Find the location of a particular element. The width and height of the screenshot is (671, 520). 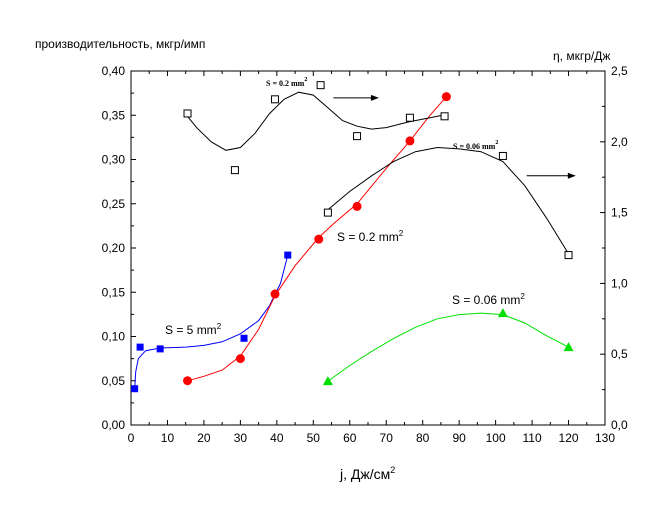

series-4-label: S = 0.06 mm2 is located at coordinates (475, 145).